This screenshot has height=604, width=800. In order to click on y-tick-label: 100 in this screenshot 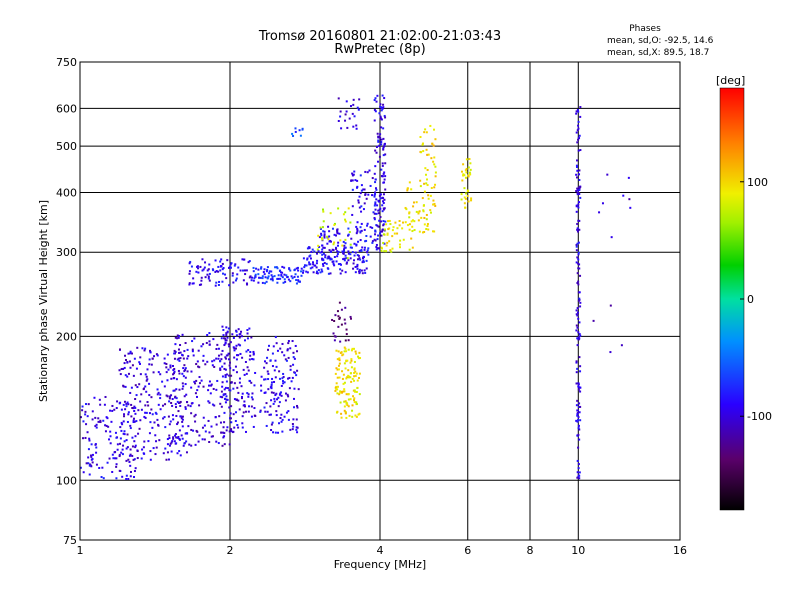, I will do `click(66, 480)`.